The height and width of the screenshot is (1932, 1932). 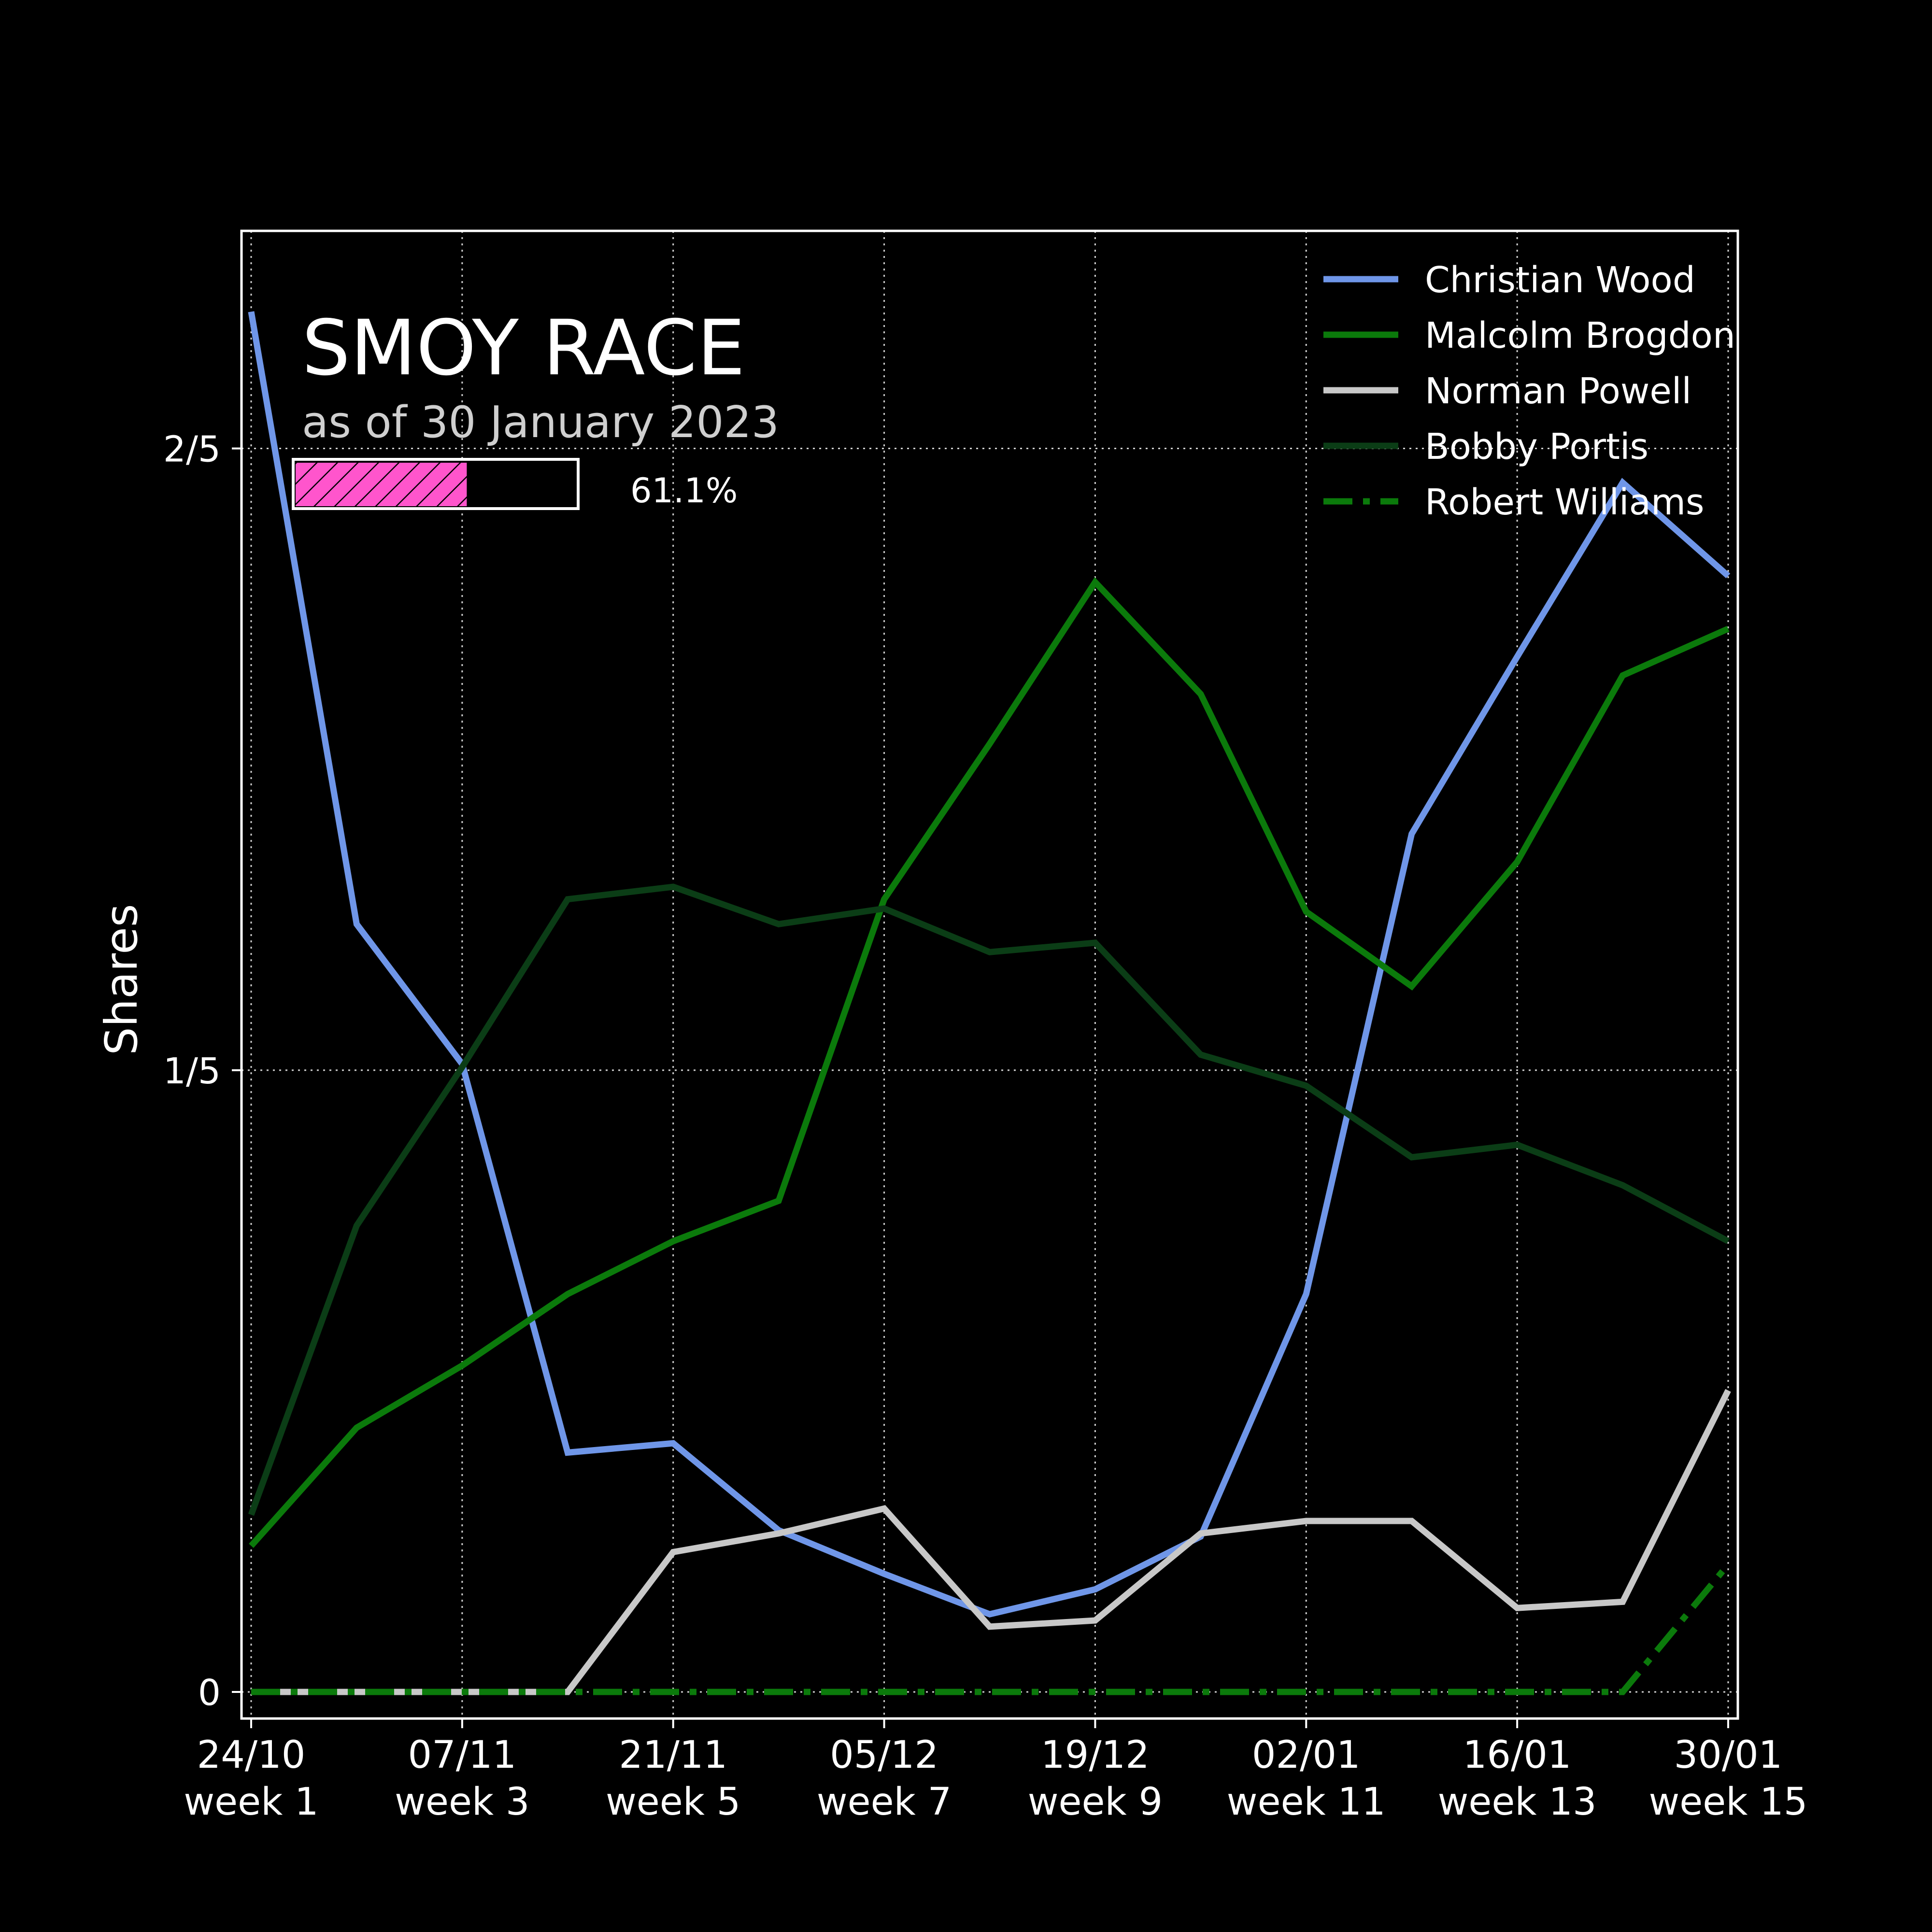 I want to click on x-tick-date: 24/10, so click(x=252, y=1755).